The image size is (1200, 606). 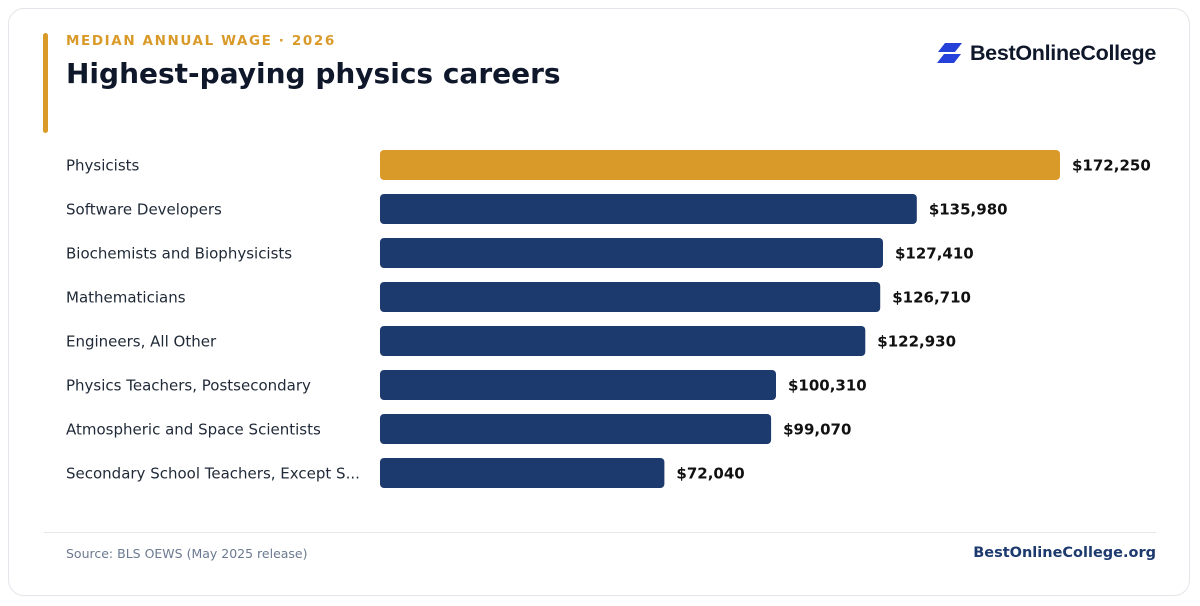 What do you see at coordinates (144, 210) in the screenshot?
I see `category-label: Software Developers` at bounding box center [144, 210].